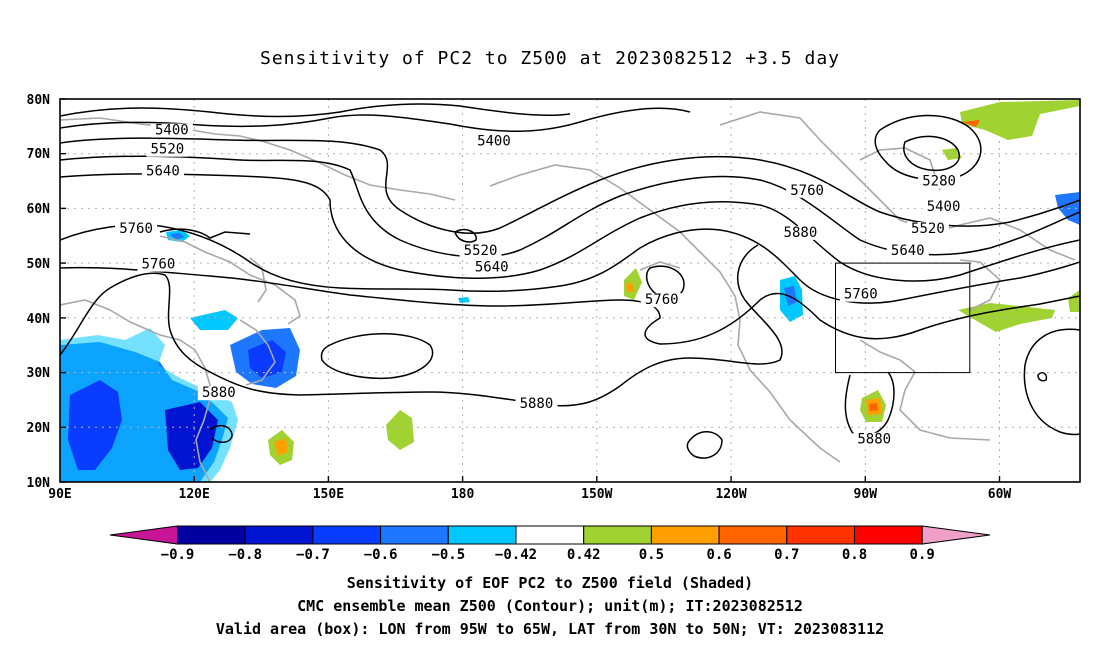 This screenshot has height=650, width=1100. Describe the element at coordinates (718, 555) in the screenshot. I see `colorbar-label: 0.6` at that location.